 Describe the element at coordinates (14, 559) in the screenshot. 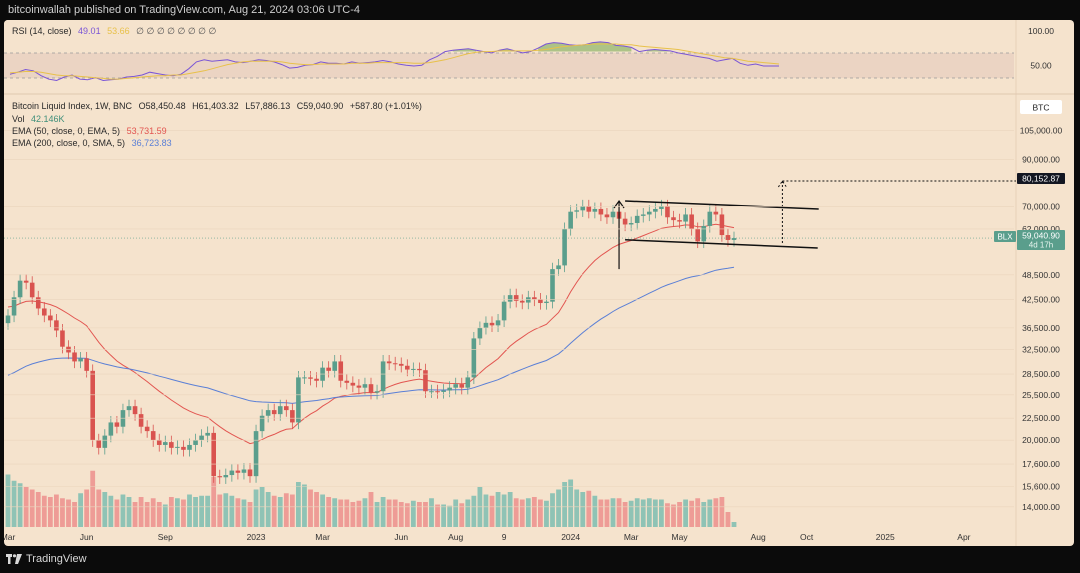

I see `tradingview-logo-icon` at that location.